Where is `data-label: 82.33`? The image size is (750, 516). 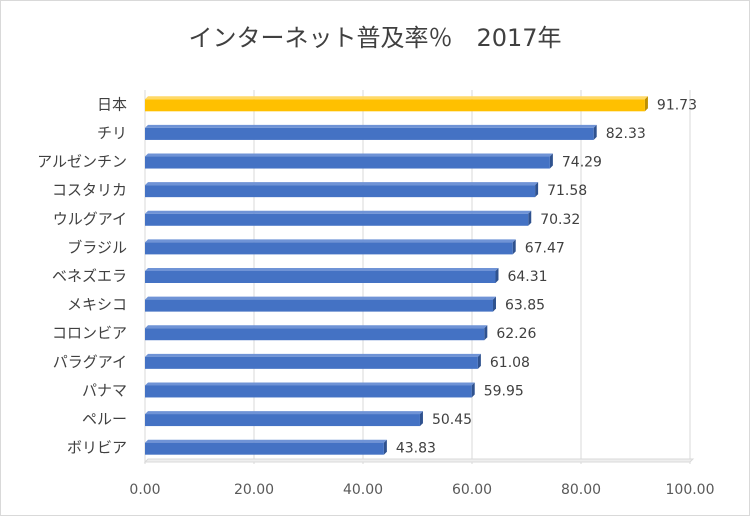 data-label: 82.33 is located at coordinates (626, 134).